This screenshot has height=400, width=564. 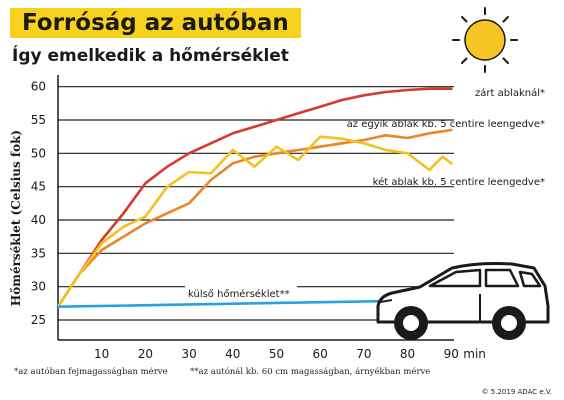 I want to click on y-tick-label: 45, so click(x=38, y=187).